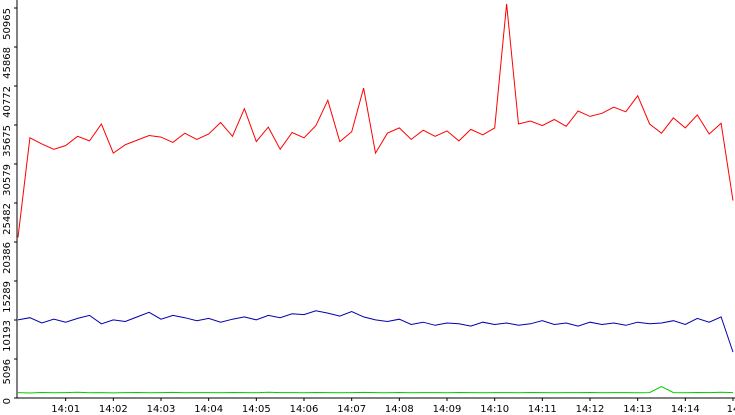 The height and width of the screenshot is (415, 735). Describe the element at coordinates (447, 409) in the screenshot. I see `x-tick-label: 14:09` at that location.